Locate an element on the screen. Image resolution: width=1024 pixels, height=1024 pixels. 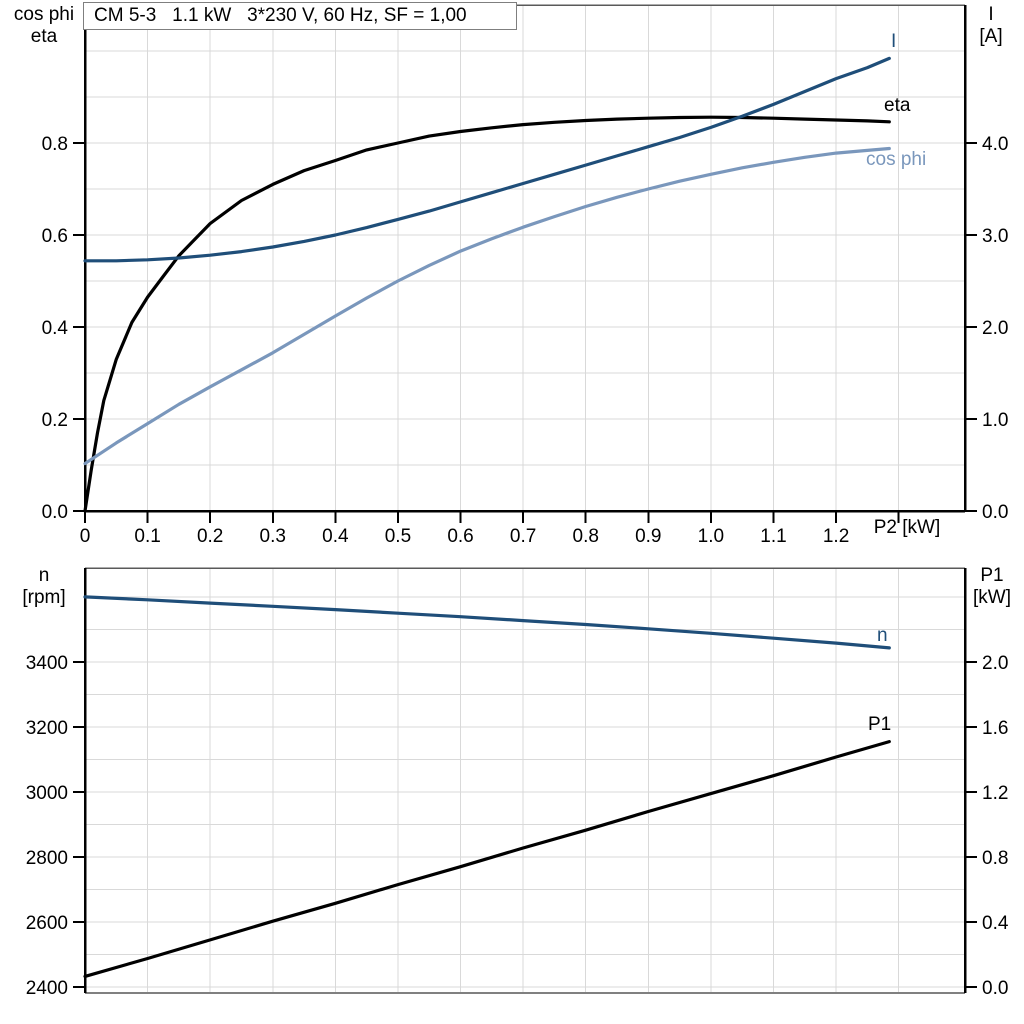
x-tick-label: 0.7 is located at coordinates (523, 536).